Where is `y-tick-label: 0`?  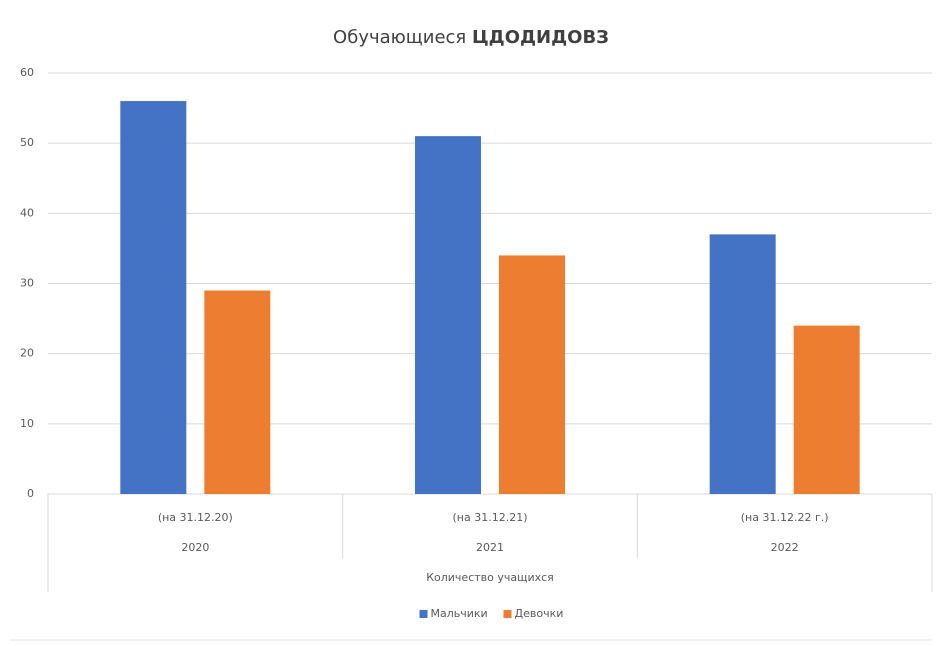 y-tick-label: 0 is located at coordinates (30, 493).